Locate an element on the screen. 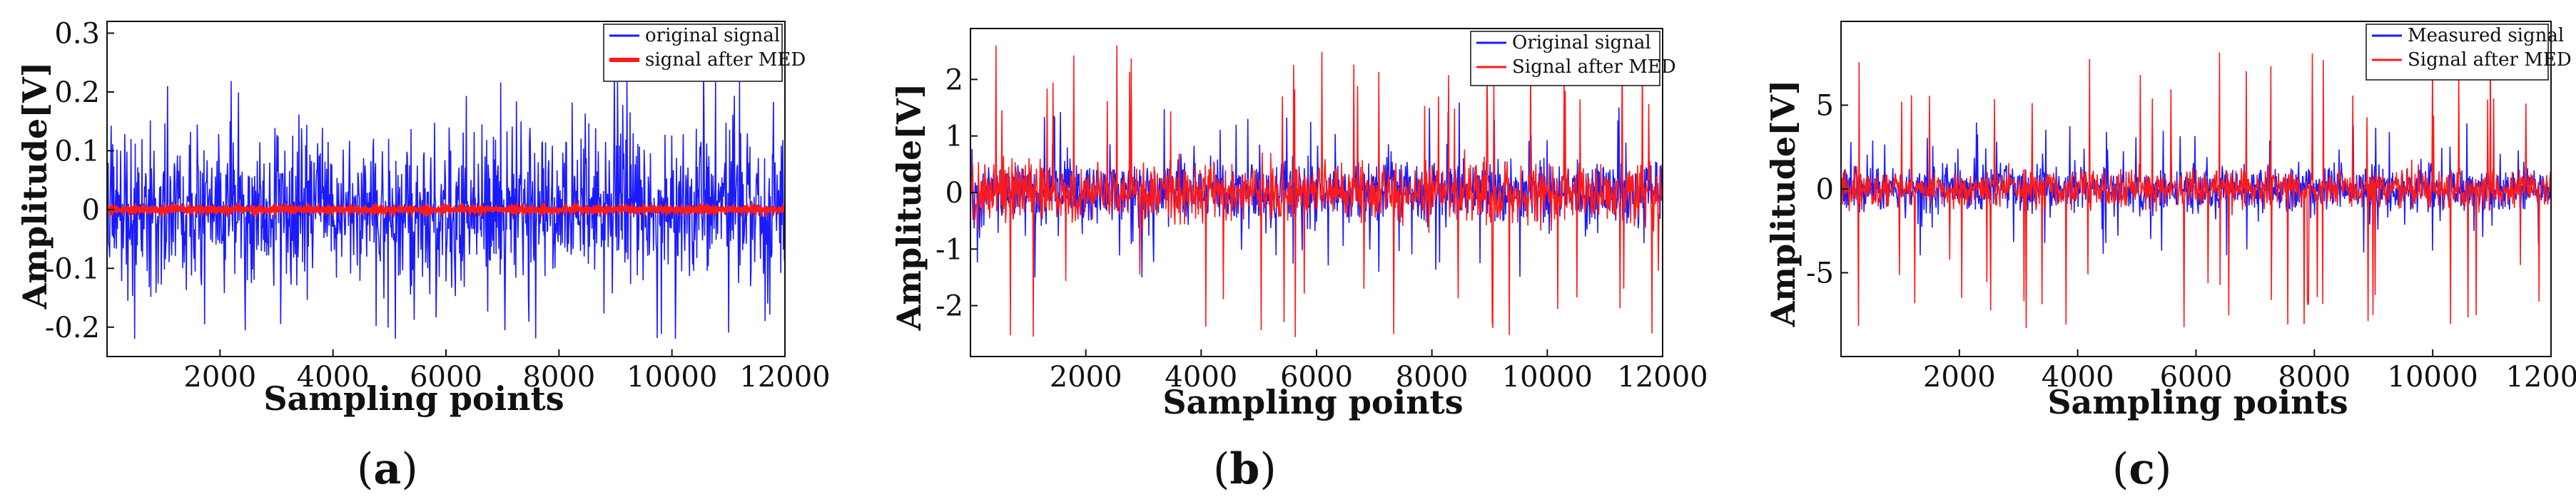 The width and height of the screenshot is (2576, 502). y-tick-label: -5 is located at coordinates (1820, 273).